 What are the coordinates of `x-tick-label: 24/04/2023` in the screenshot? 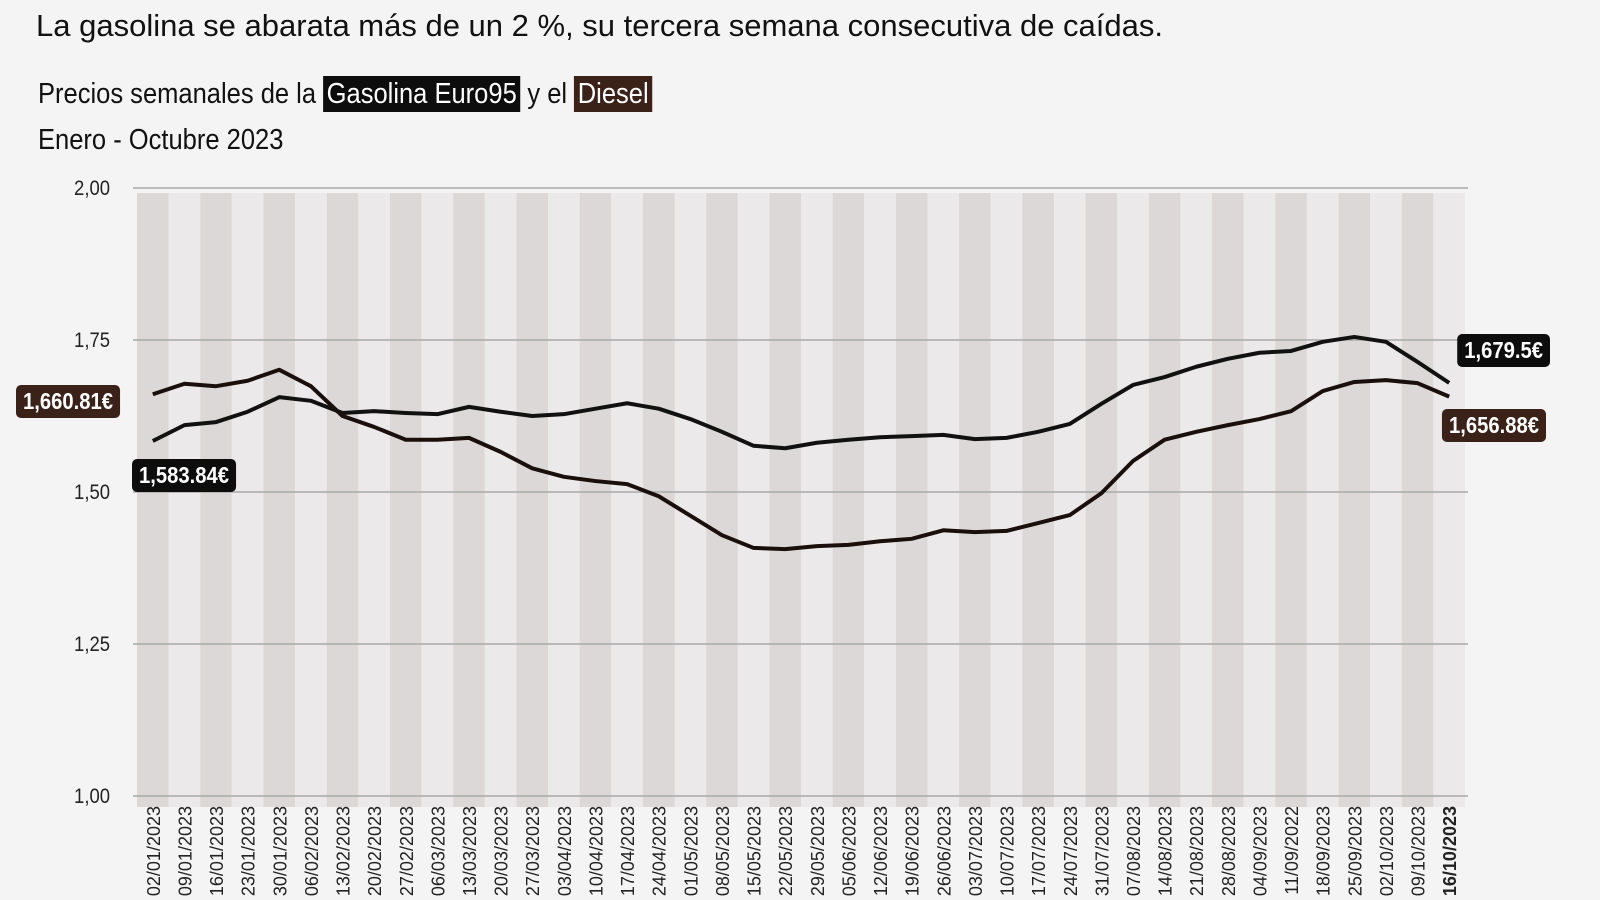 It's located at (660, 851).